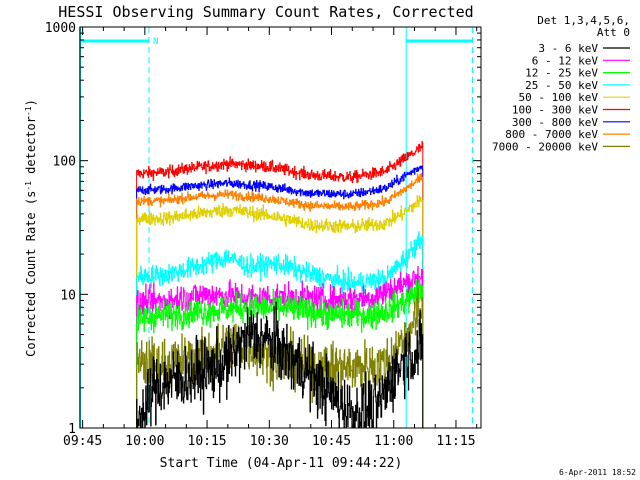  I want to click on x-tick-label: 10:15, so click(207, 441).